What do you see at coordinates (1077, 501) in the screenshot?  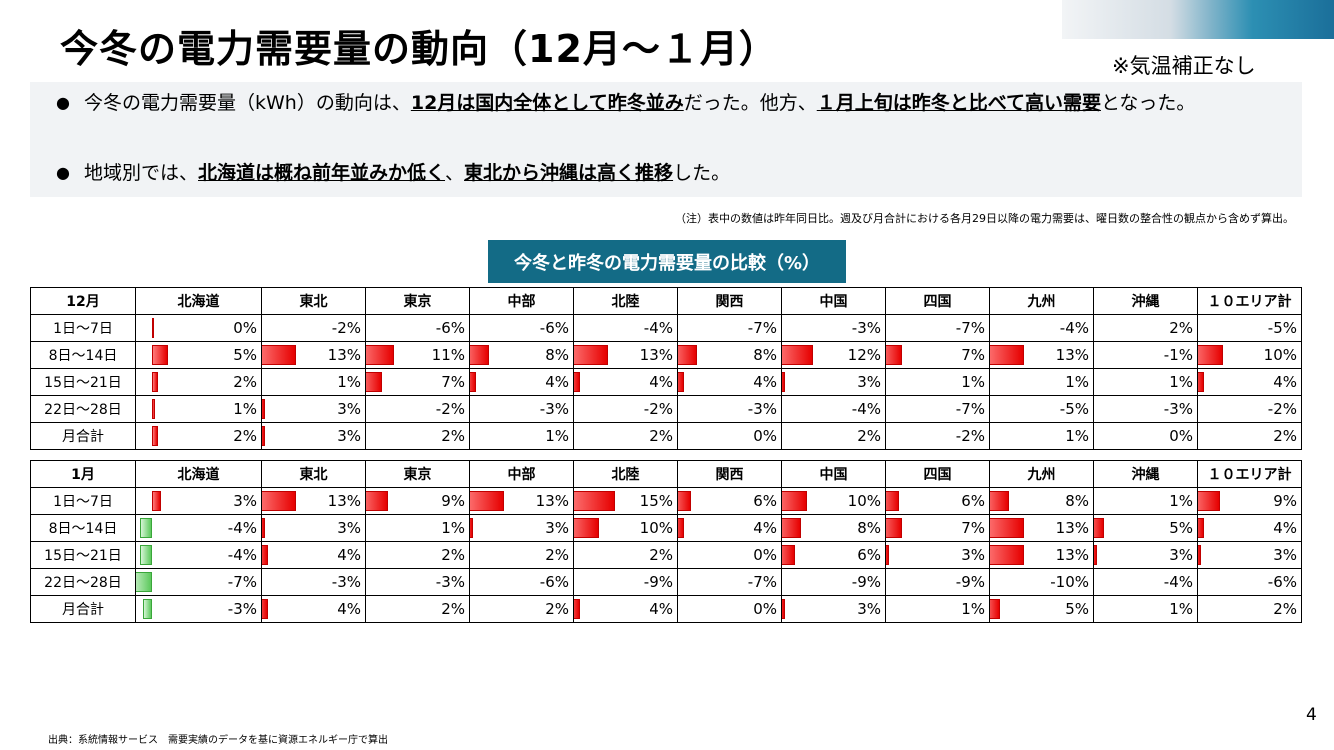 I see `value-label: 8%` at bounding box center [1077, 501].